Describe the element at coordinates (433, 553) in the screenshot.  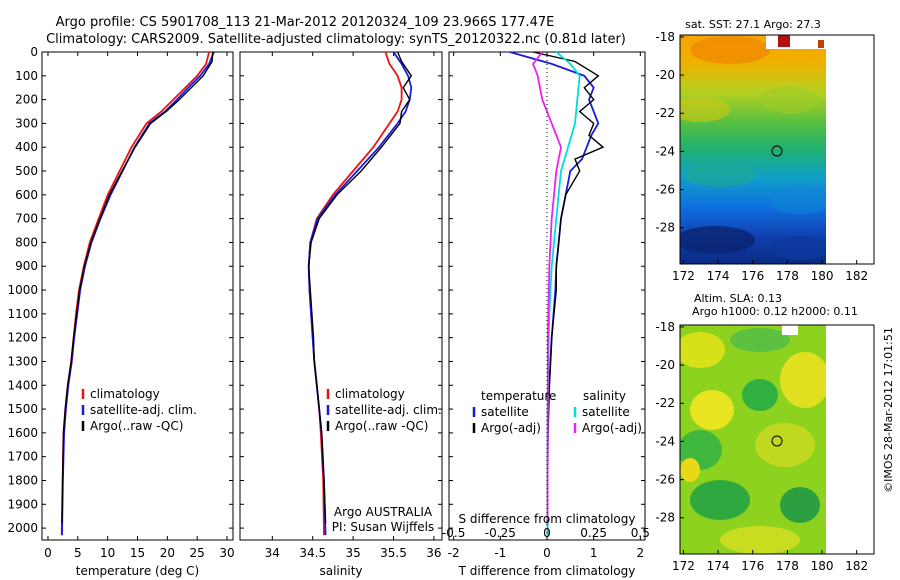
I see `salinity-xtick-label: 36` at that location.